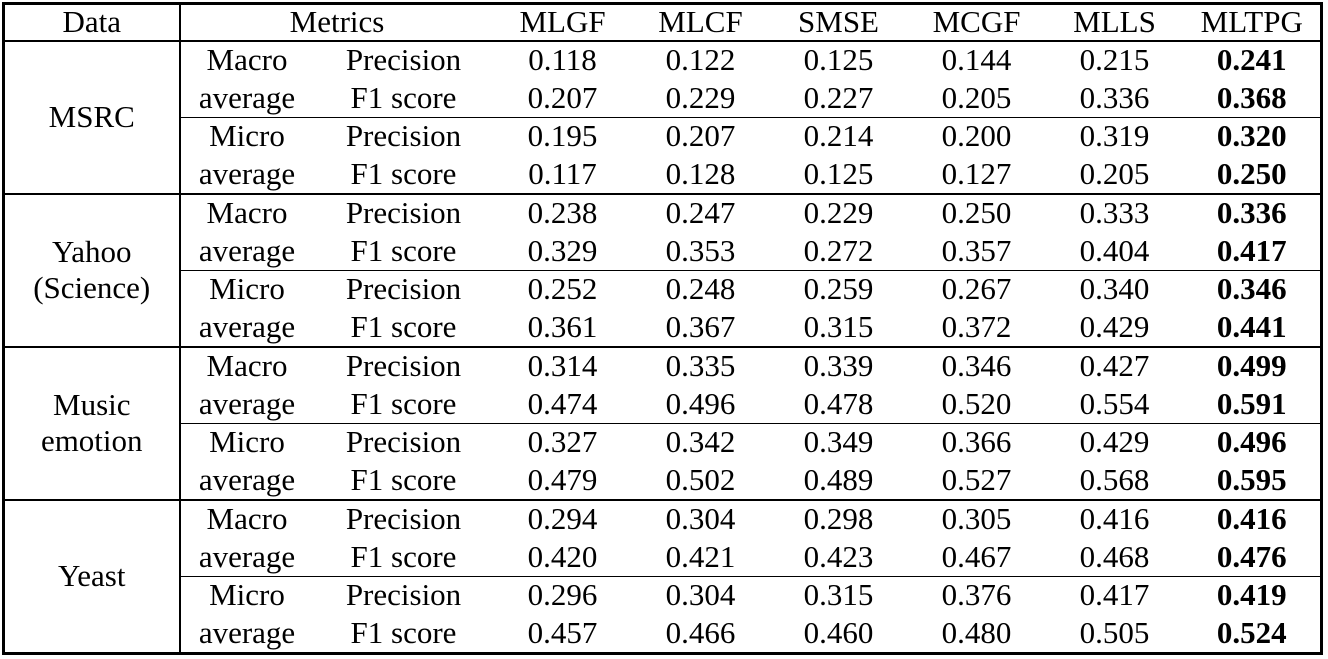  What do you see at coordinates (1114, 173) in the screenshot?
I see `value-cell: 0.205` at bounding box center [1114, 173].